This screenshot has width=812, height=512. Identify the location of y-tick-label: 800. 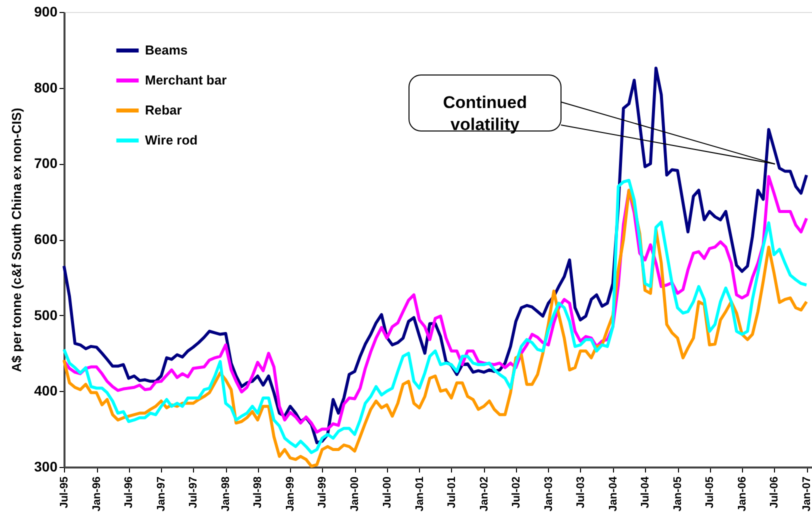
(46, 87).